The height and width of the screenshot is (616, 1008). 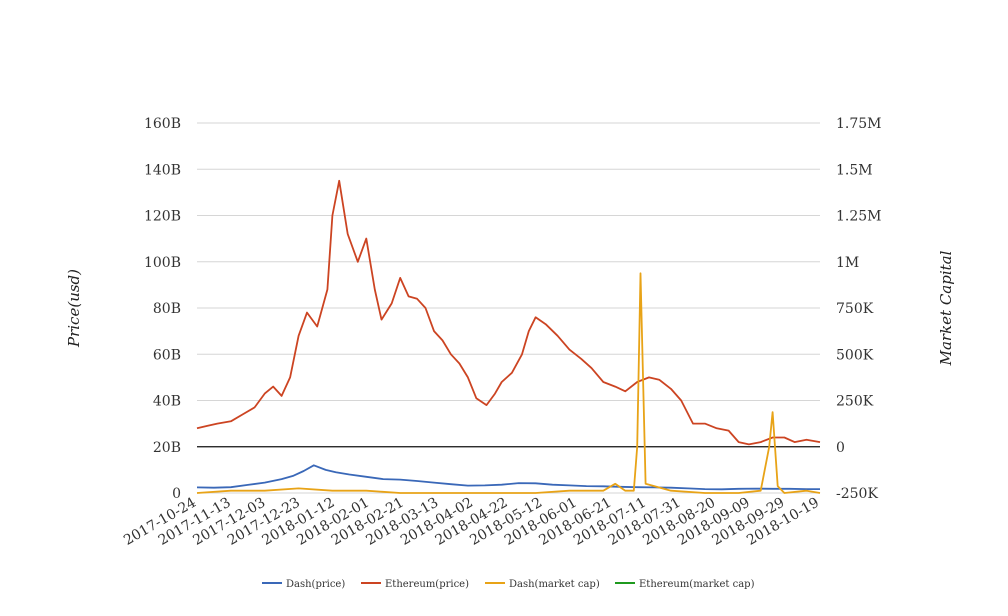 I want to click on right-tick-label: 750K, so click(x=855, y=309).